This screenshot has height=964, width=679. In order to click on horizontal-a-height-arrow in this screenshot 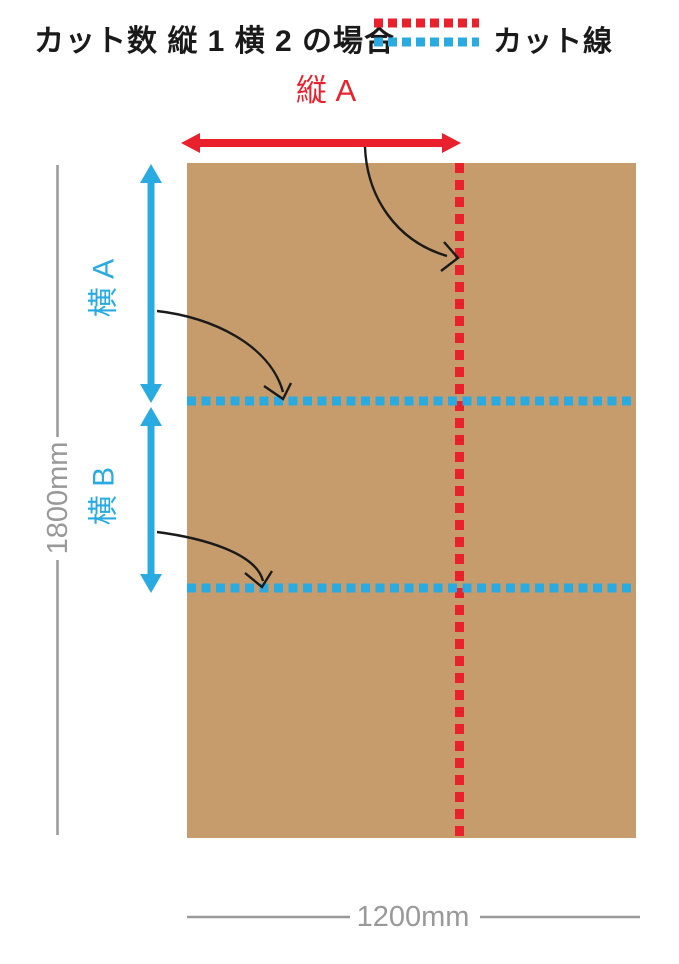, I will do `click(151, 283)`.